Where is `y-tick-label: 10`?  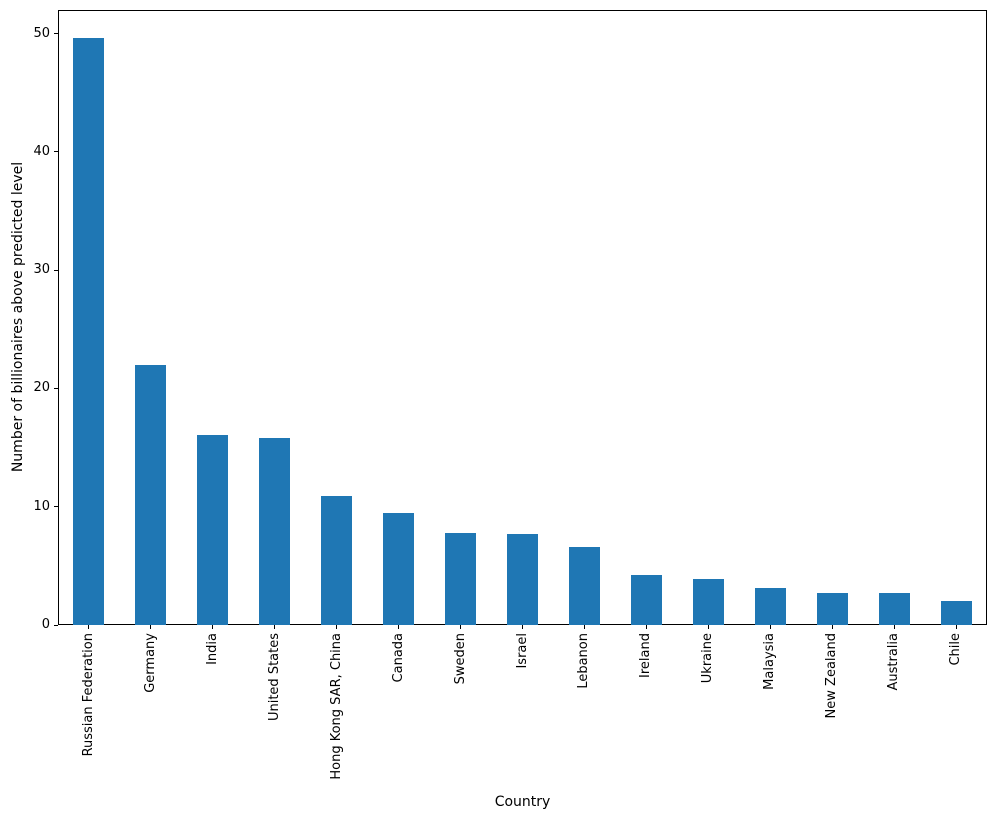
y-tick-label: 10 is located at coordinates (41, 506).